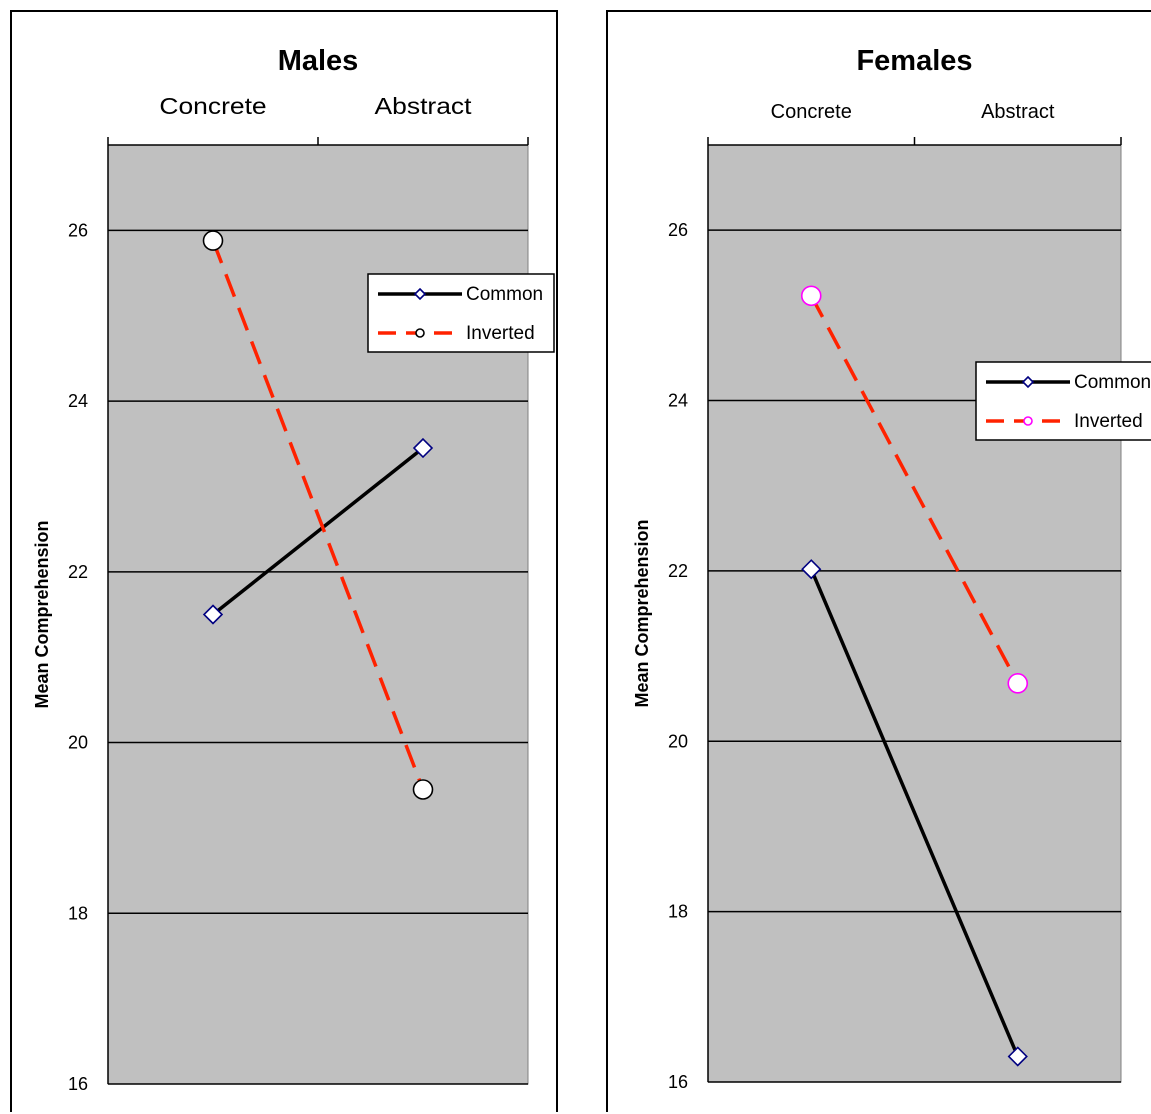 The height and width of the screenshot is (1114, 1151). Describe the element at coordinates (78, 1084) in the screenshot. I see `males-y-tick-label: 16` at that location.